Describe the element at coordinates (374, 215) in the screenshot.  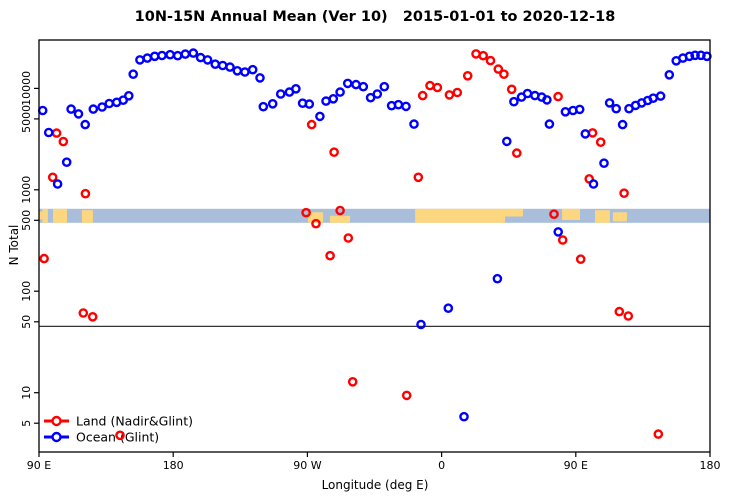
I see `map-band-ocean` at that location.